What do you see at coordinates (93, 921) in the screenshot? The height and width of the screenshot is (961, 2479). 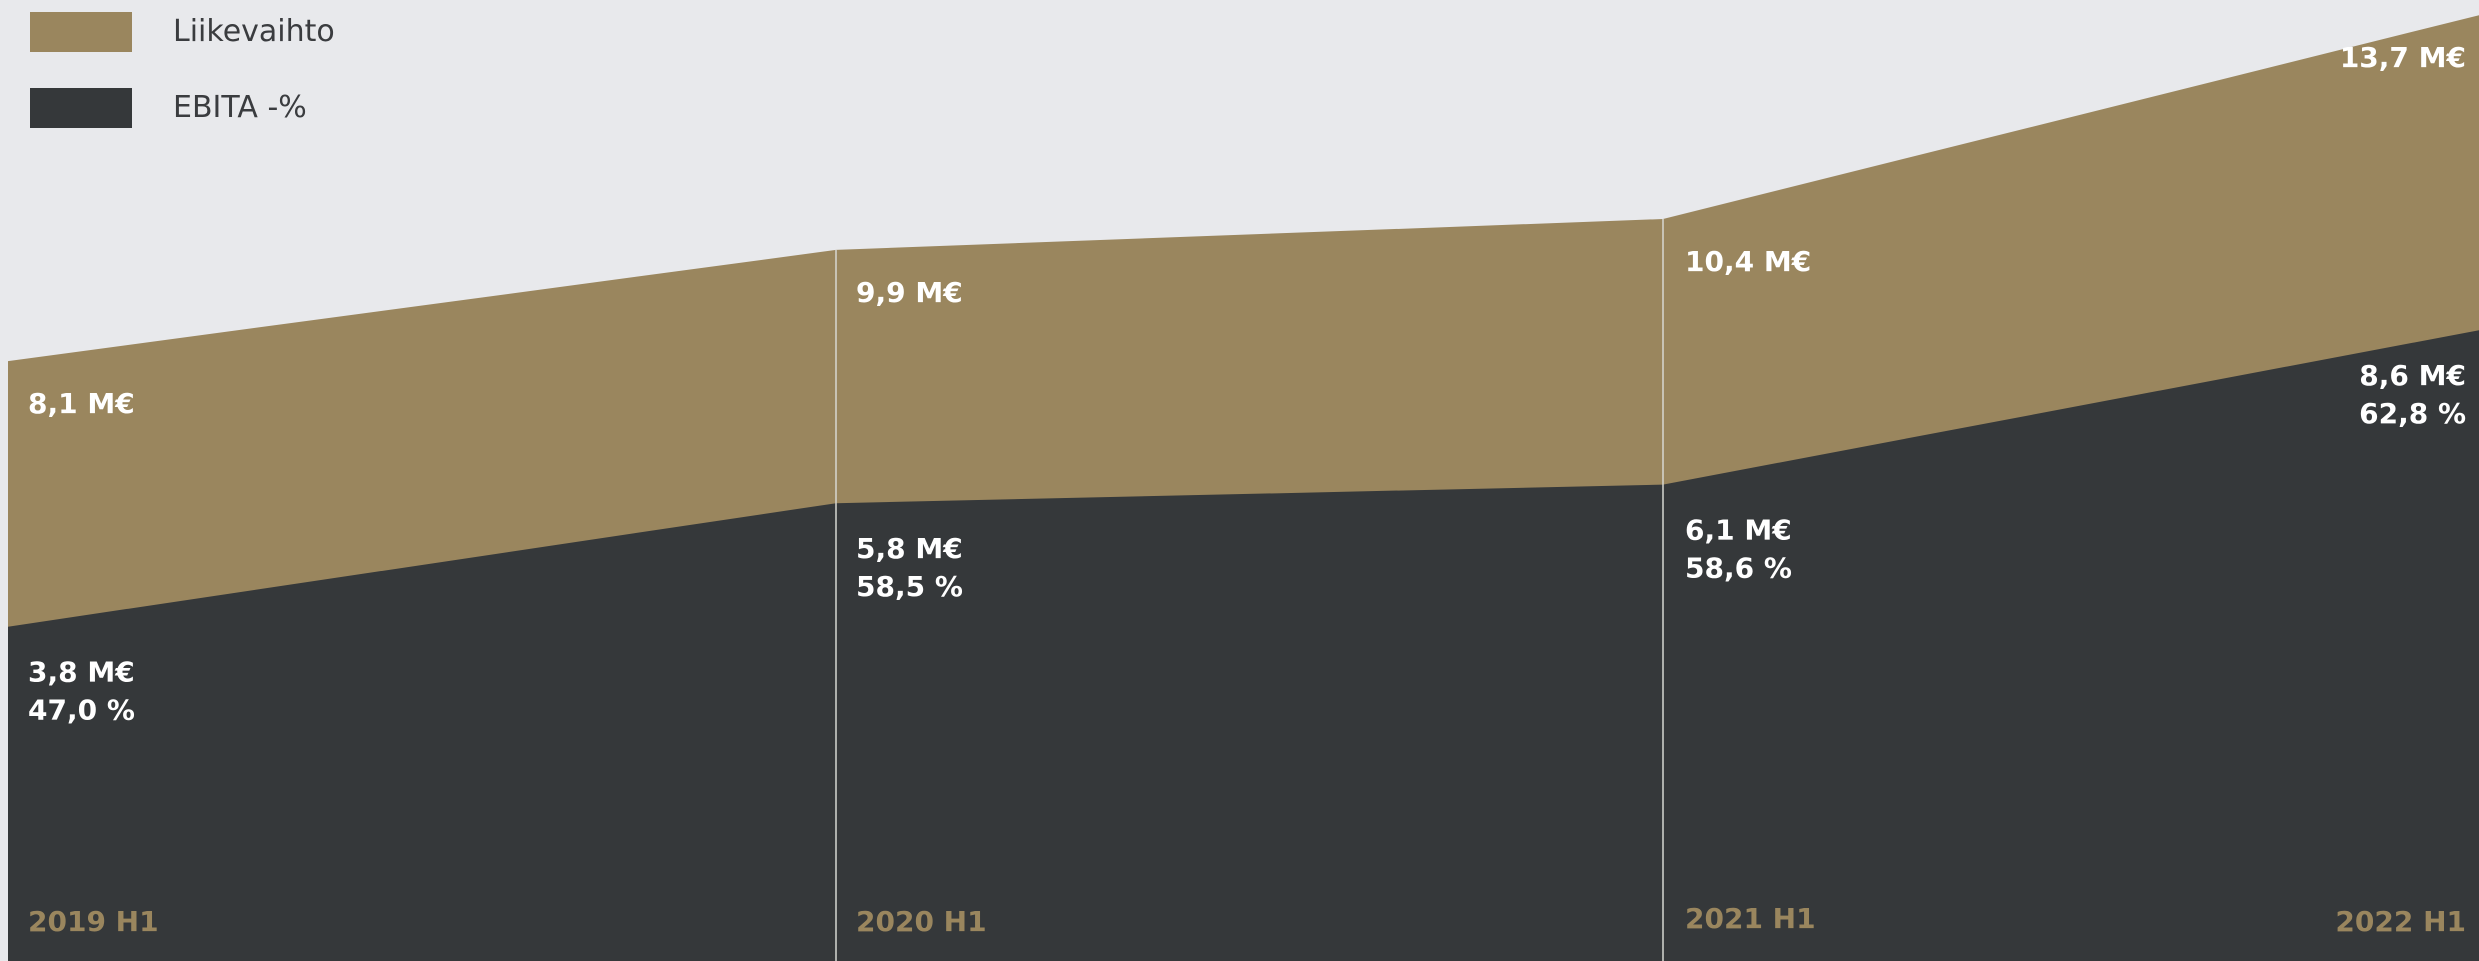 I see `category-label-0: 2019 H1` at bounding box center [93, 921].